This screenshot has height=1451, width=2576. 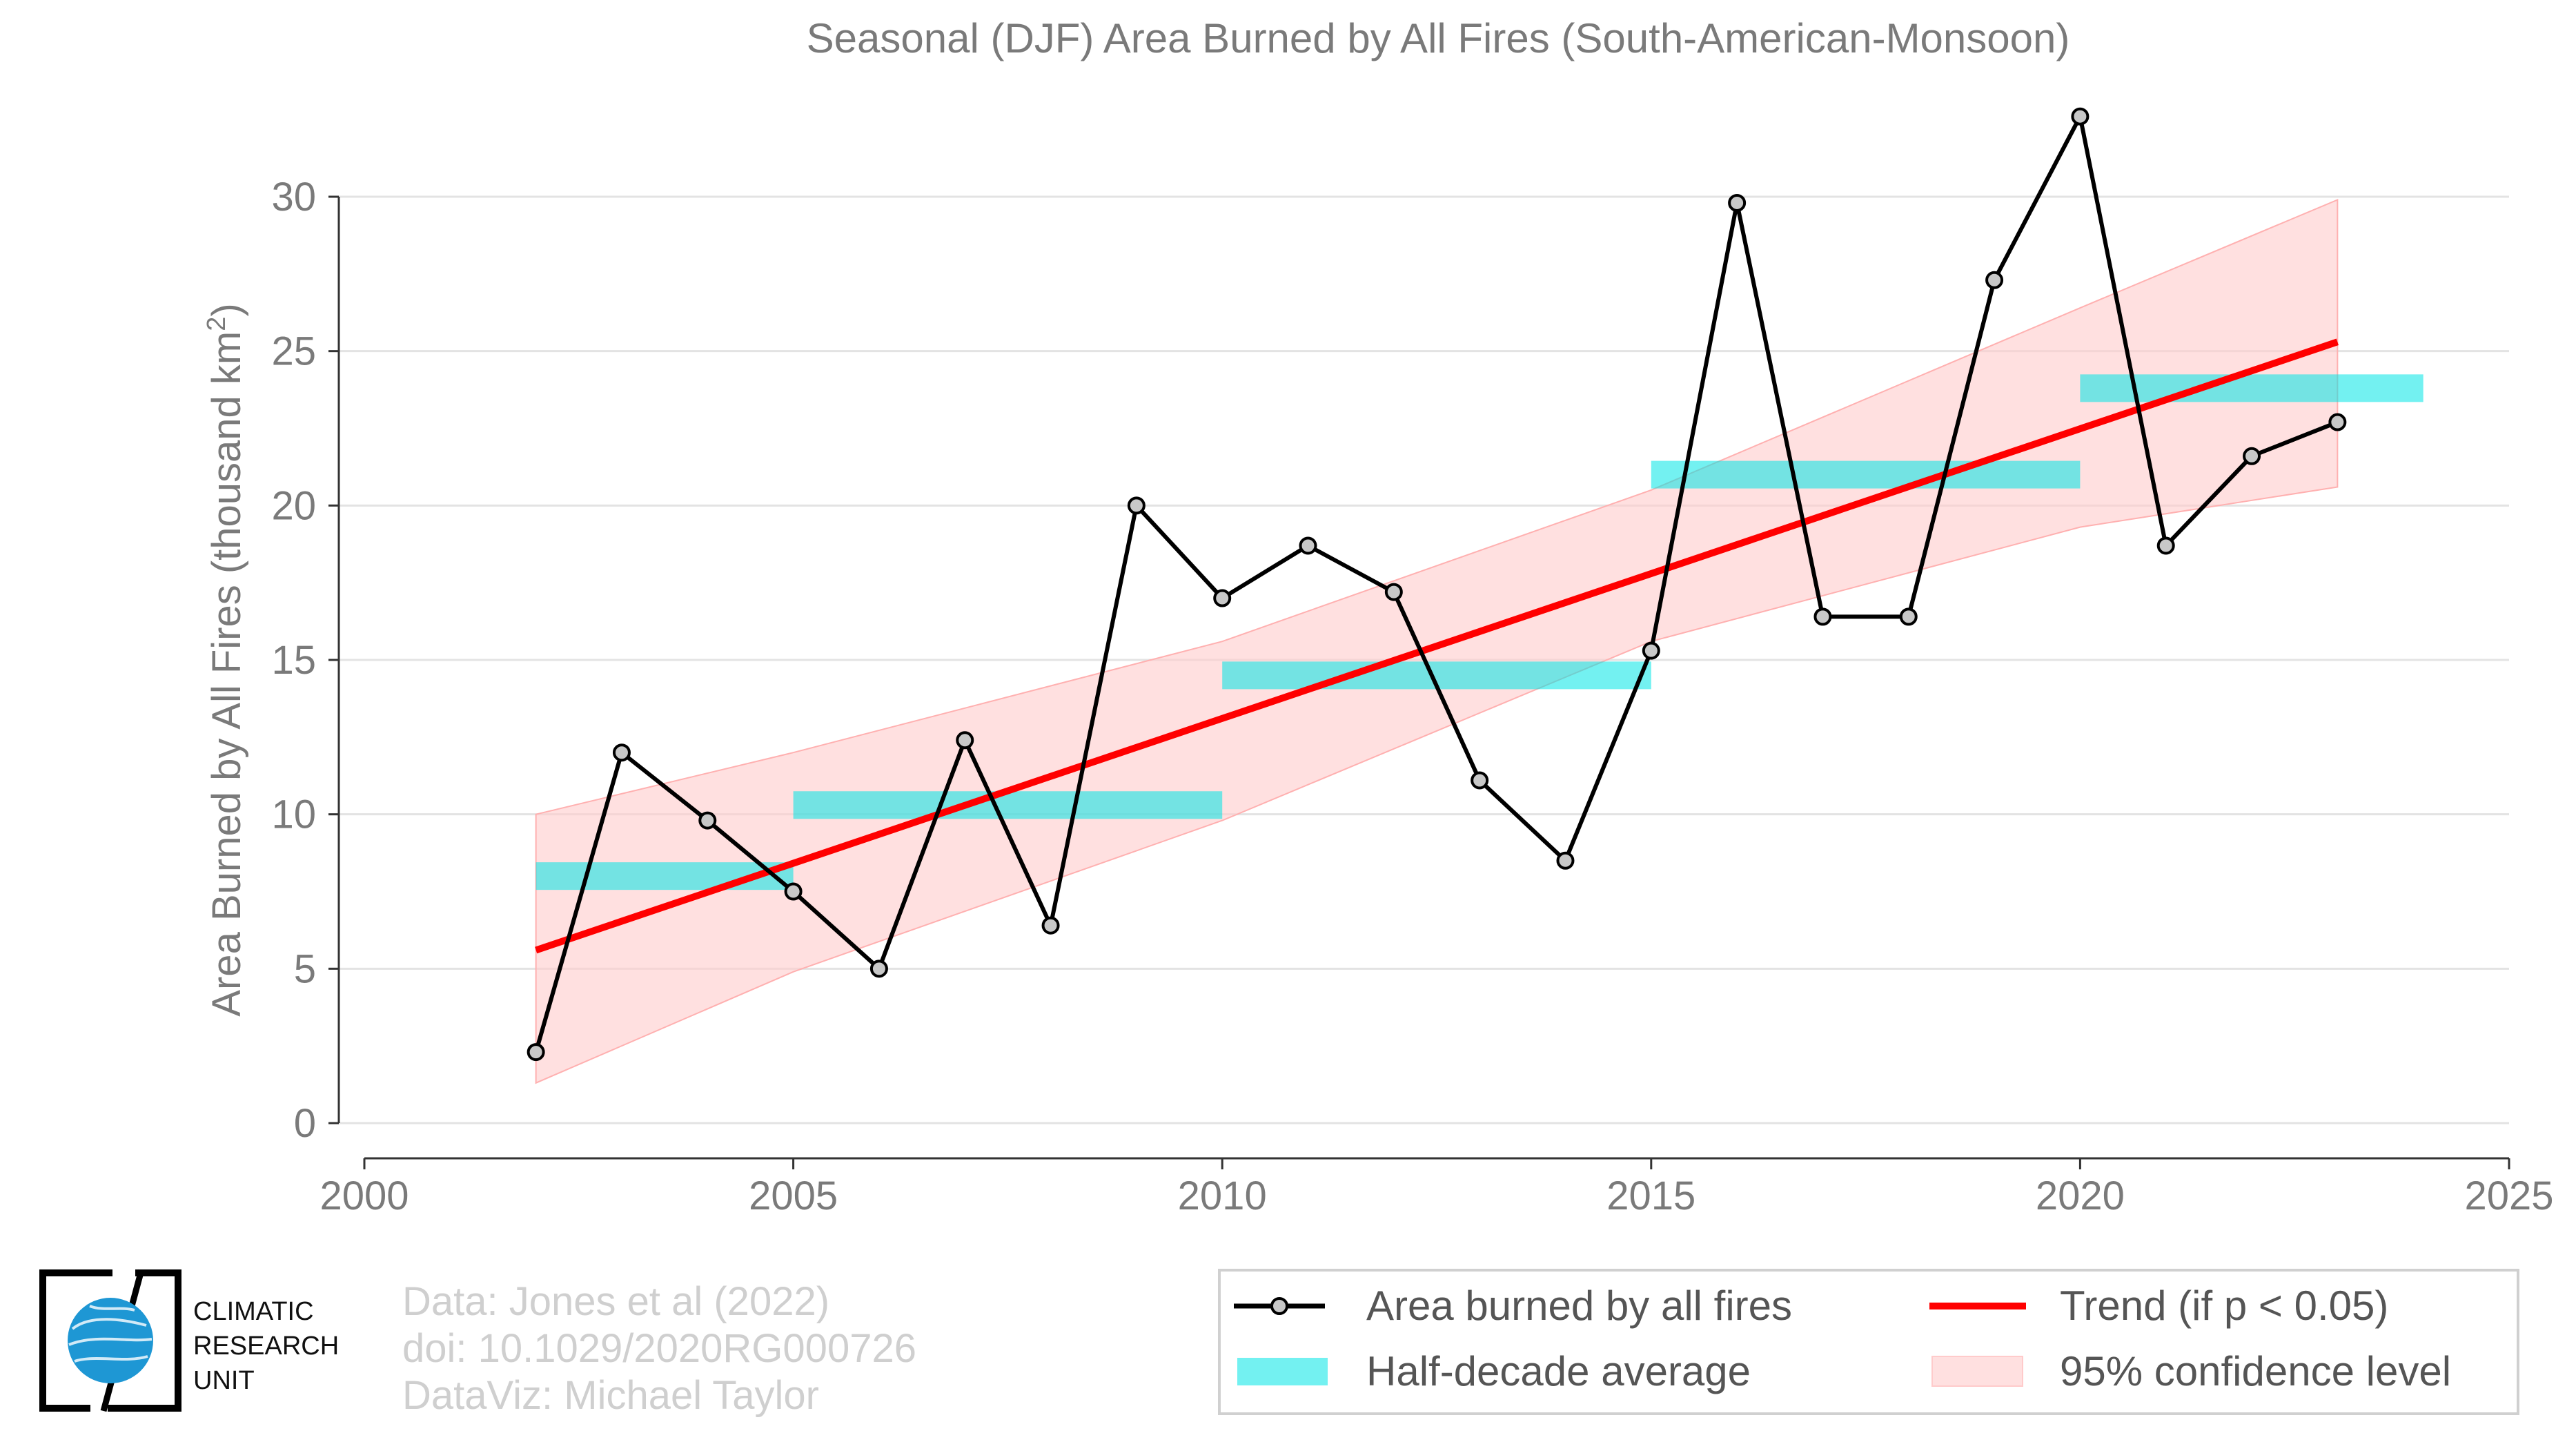 I want to click on credit-doi: doi: 10.1029/2020RG000726, so click(x=659, y=1349).